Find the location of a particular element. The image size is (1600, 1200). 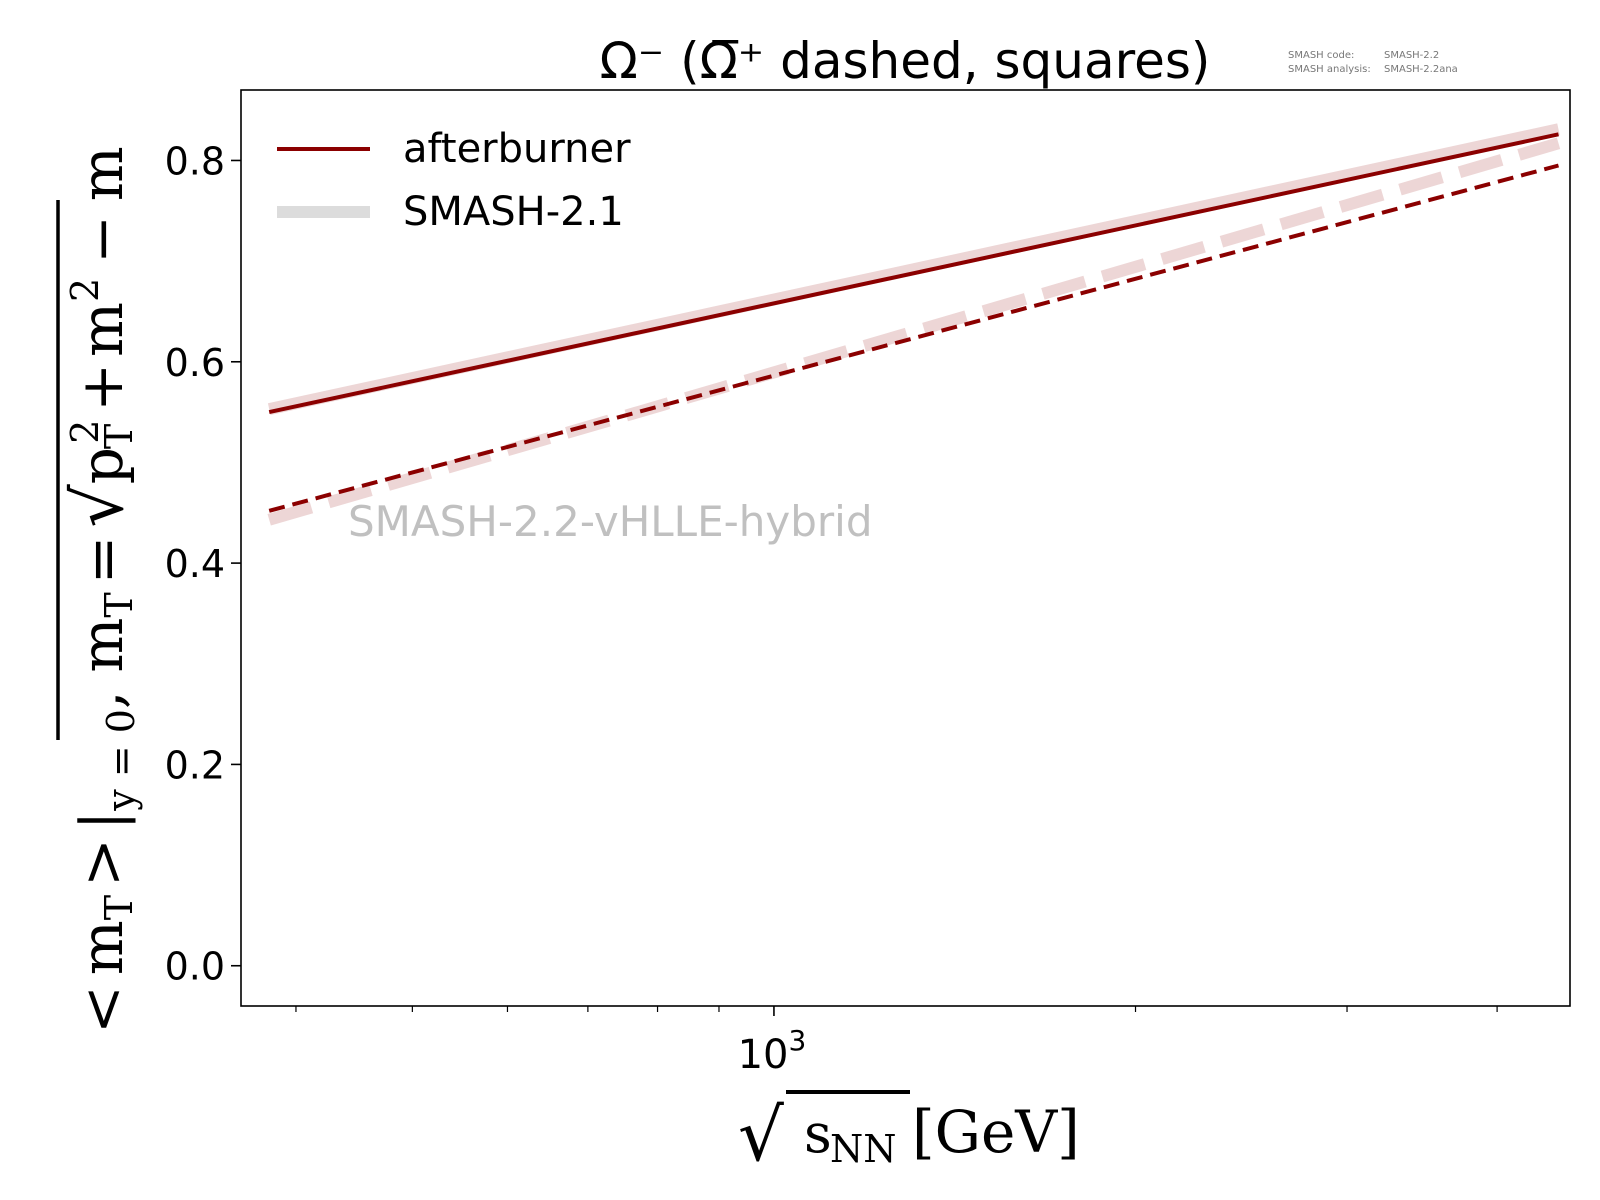

legend: afterburner SMASH-2.1 is located at coordinates (454, 180).